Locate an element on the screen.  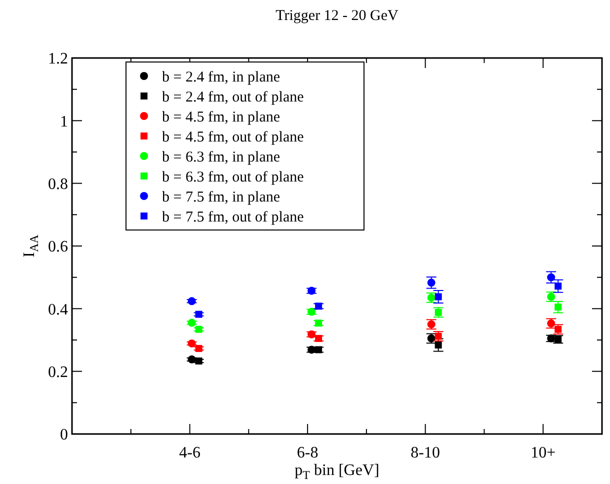
legend-label: b = 4.5 fm, in plane is located at coordinates (221, 117).